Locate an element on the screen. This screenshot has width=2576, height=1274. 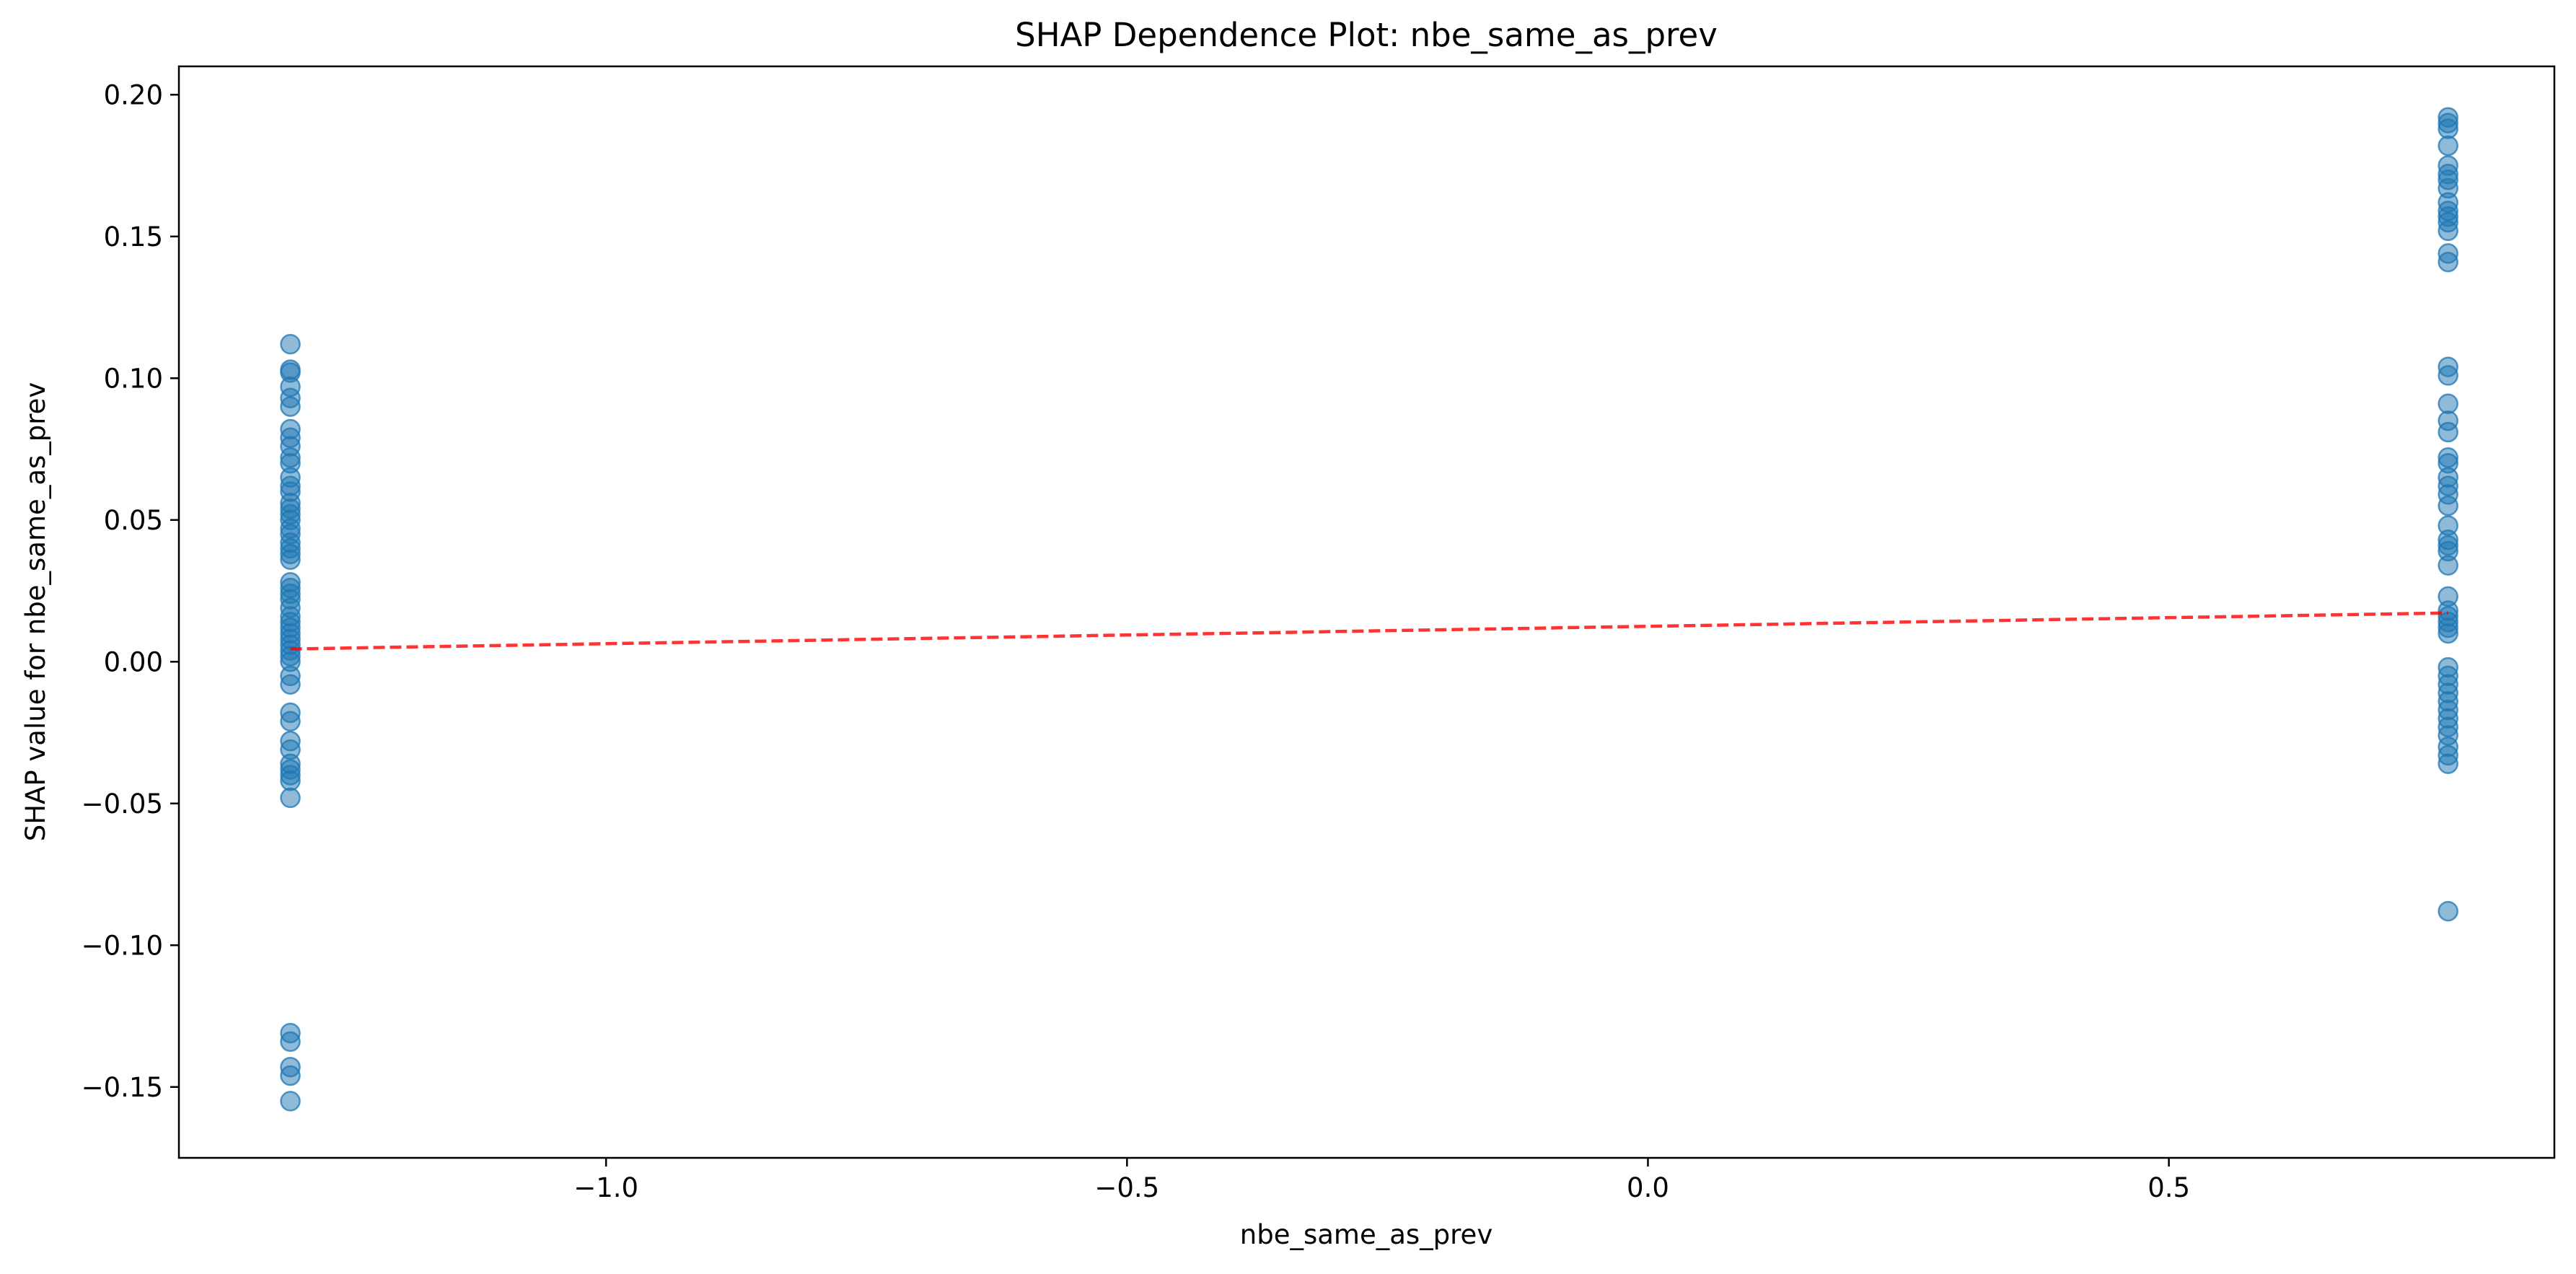
x-tick-label: 0.5 is located at coordinates (2169, 1188).